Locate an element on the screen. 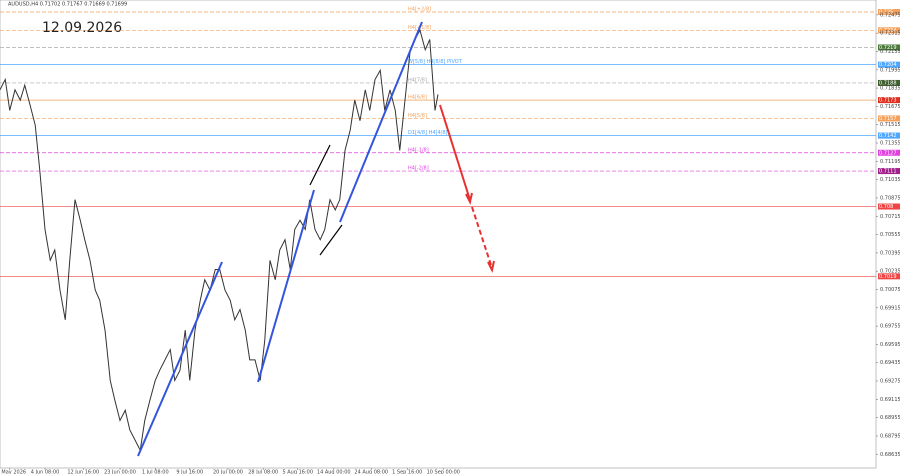  y-tick-label: 0.72475 is located at coordinates (890, 15).